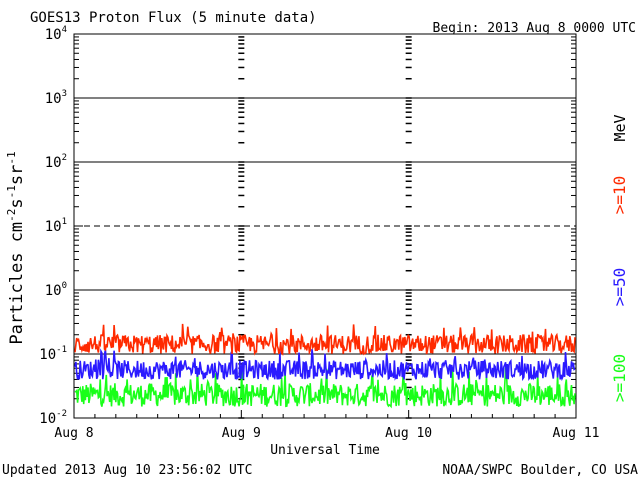 The image size is (640, 480). What do you see at coordinates (56, 162) in the screenshot?
I see `y-tick-label: 10²` at bounding box center [56, 162].